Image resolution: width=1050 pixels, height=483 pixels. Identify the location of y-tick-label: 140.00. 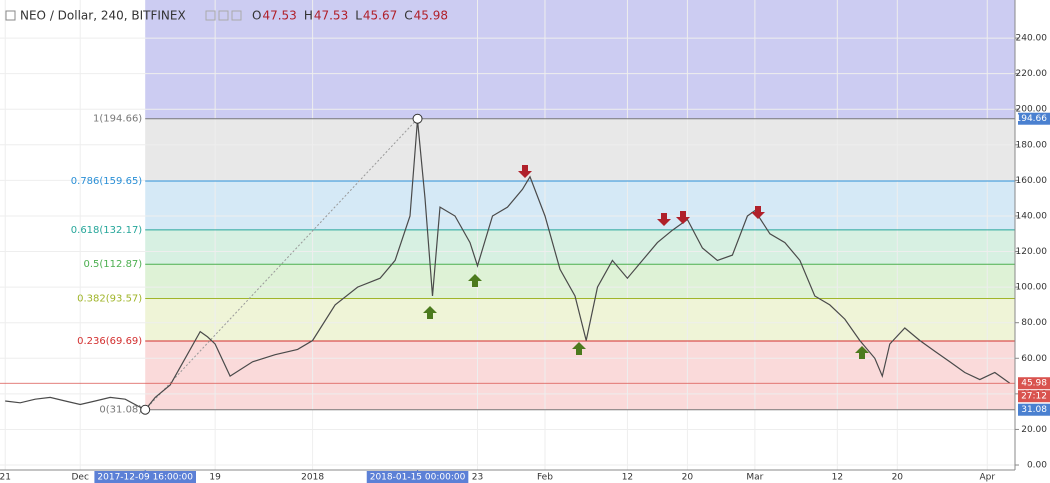
(1032, 216).